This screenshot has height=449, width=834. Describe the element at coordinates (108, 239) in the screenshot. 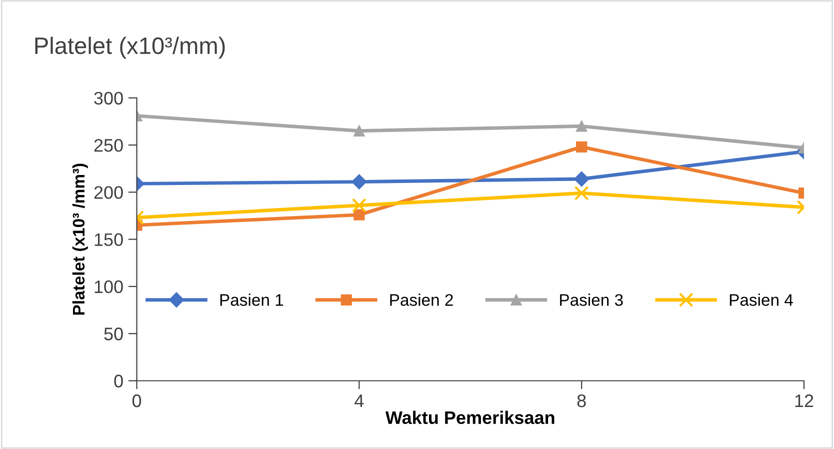

I see `y-tick-label: 150` at that location.